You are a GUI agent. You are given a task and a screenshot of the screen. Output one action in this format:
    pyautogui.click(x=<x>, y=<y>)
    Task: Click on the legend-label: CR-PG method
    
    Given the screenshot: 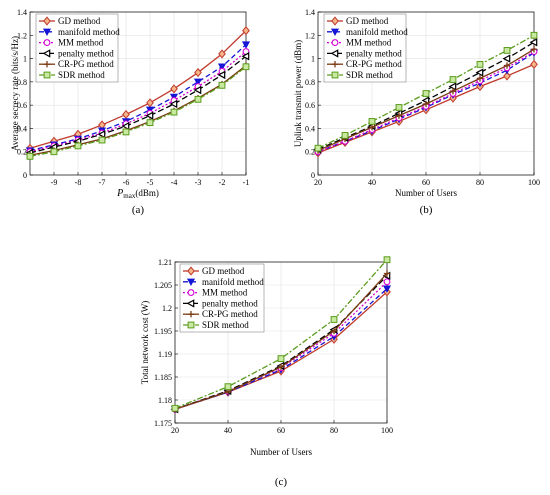 What is the action you would take?
    pyautogui.click(x=86, y=64)
    